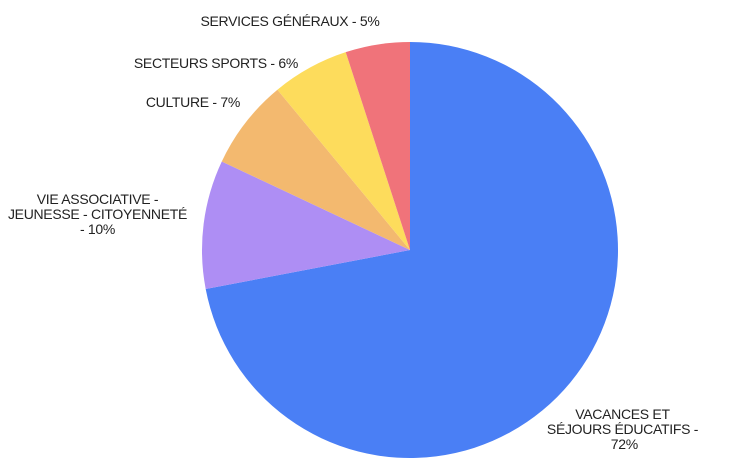 The width and height of the screenshot is (729, 468). What do you see at coordinates (204, 63) in the screenshot?
I see `category-label: SECTEURS SPORTS -` at bounding box center [204, 63].